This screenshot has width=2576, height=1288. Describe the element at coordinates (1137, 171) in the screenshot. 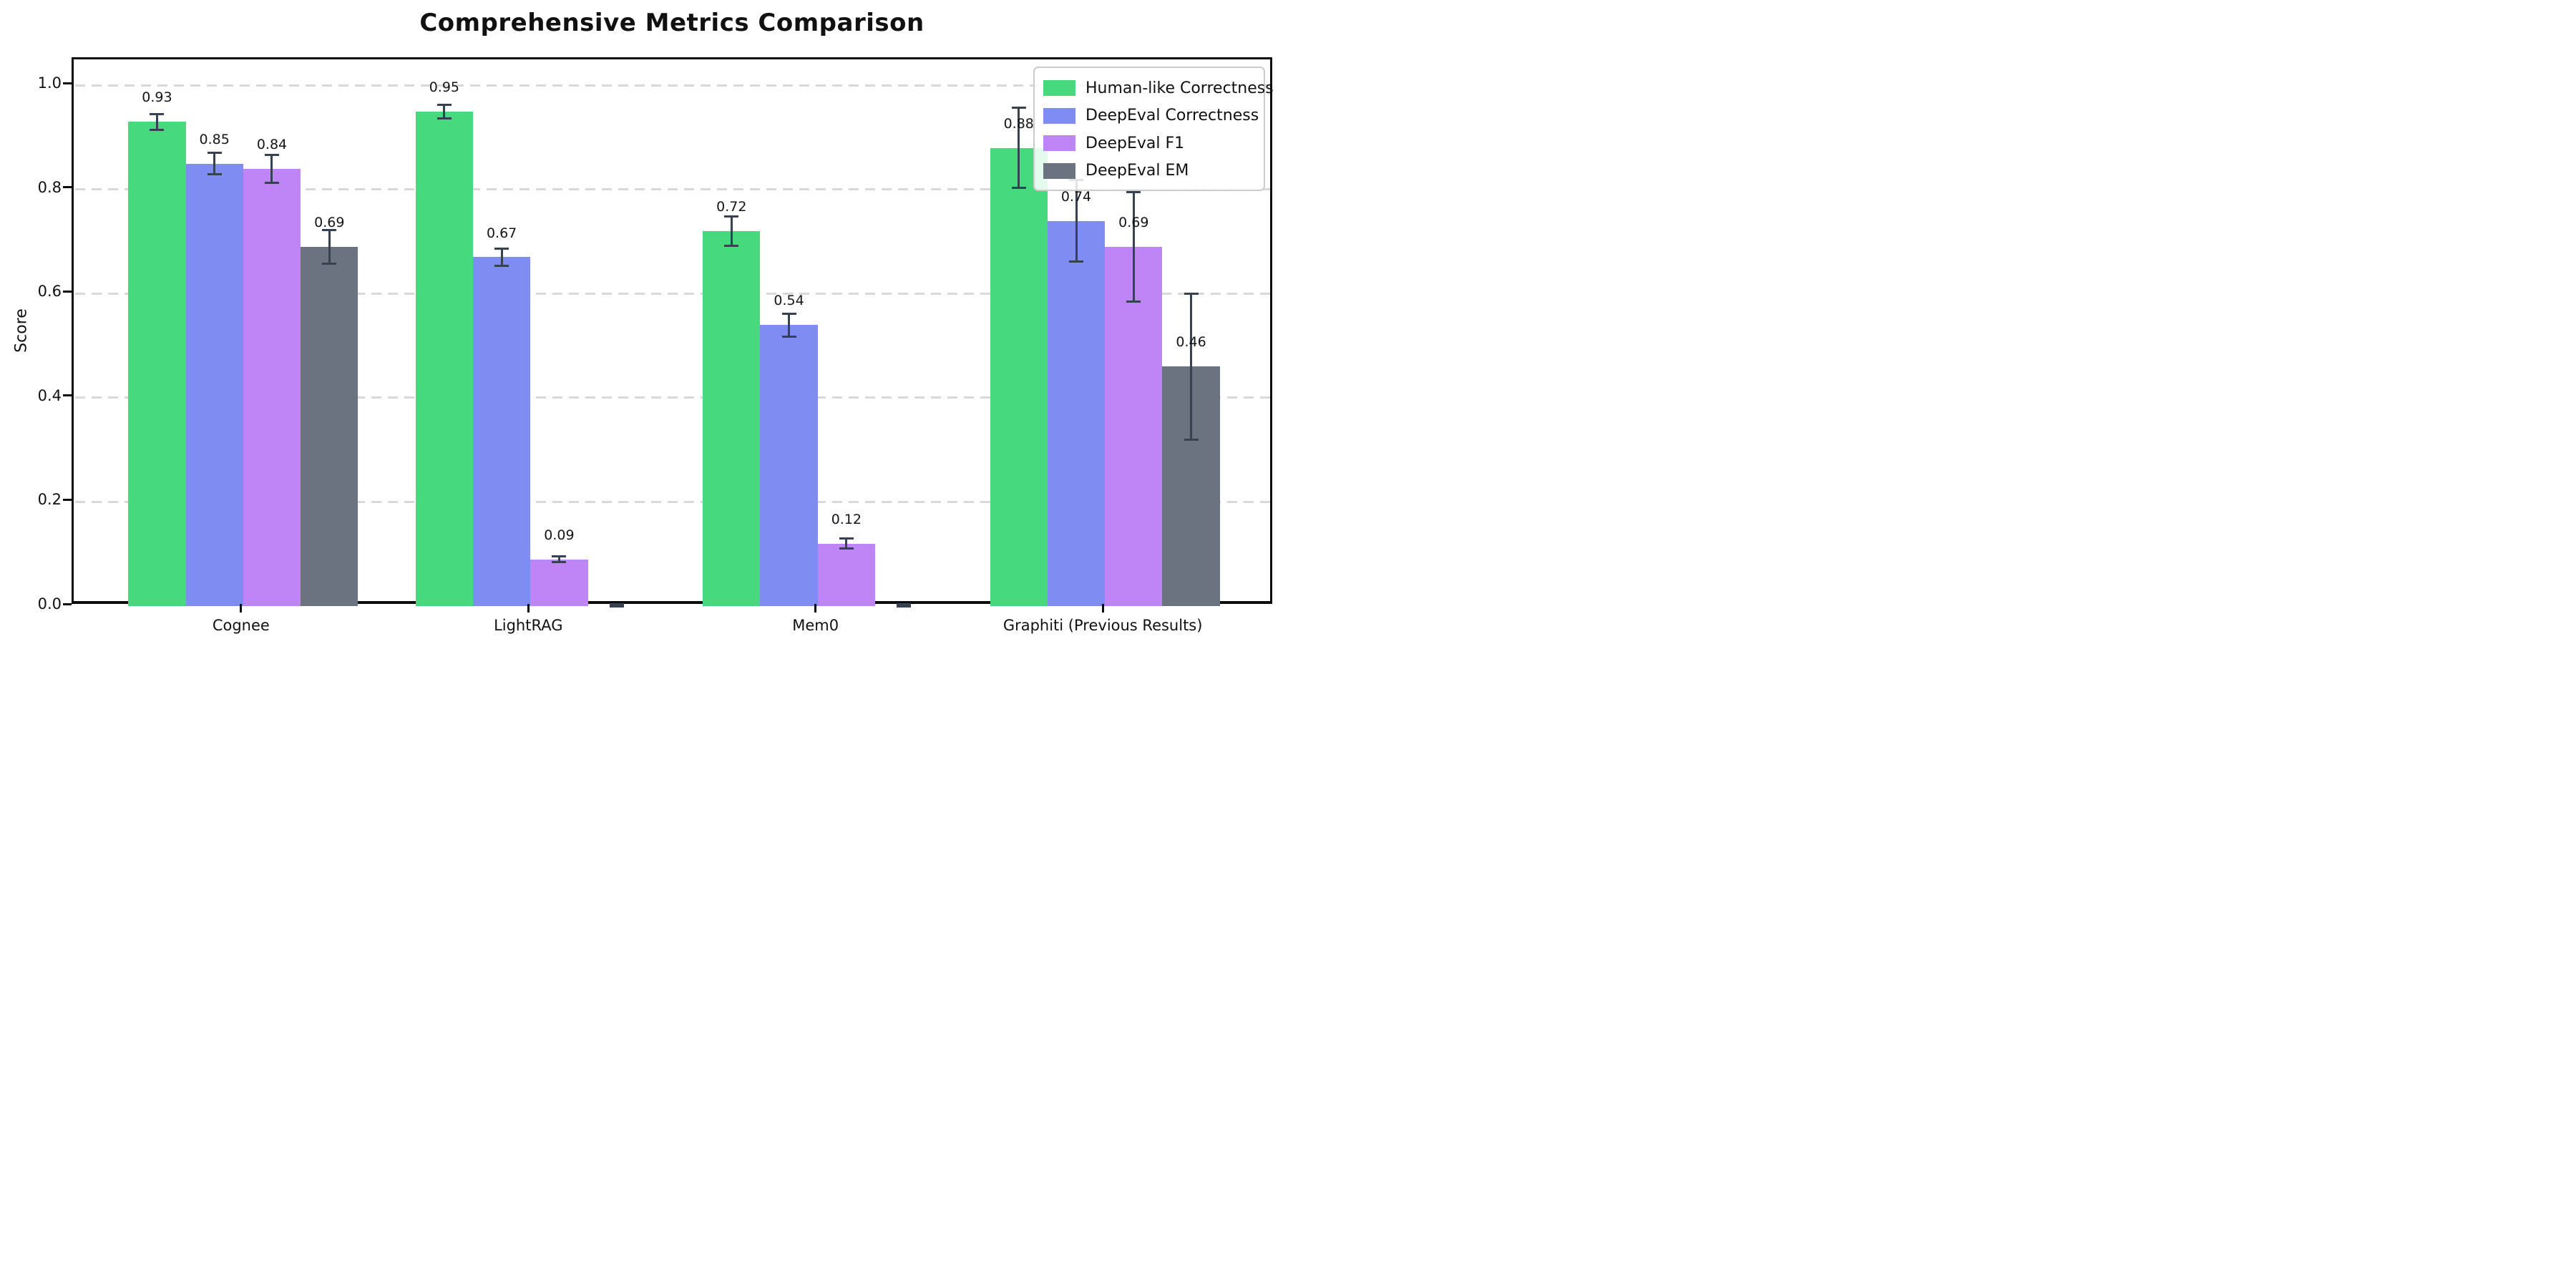

I see `legend-label-3: DeepEval EM` at that location.